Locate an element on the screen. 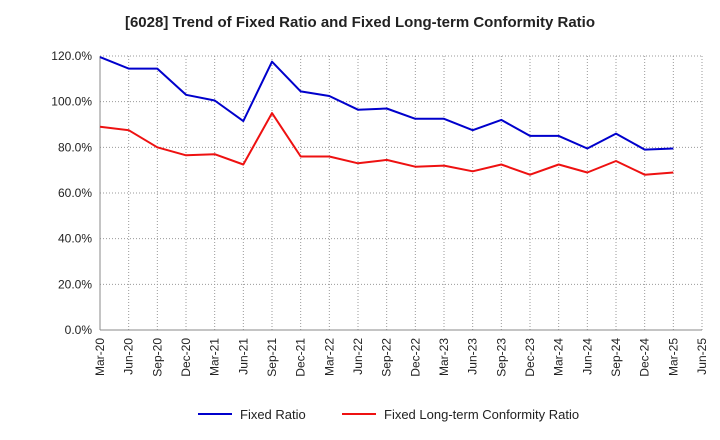  x-tick-label: Dec-20 is located at coordinates (186, 357).